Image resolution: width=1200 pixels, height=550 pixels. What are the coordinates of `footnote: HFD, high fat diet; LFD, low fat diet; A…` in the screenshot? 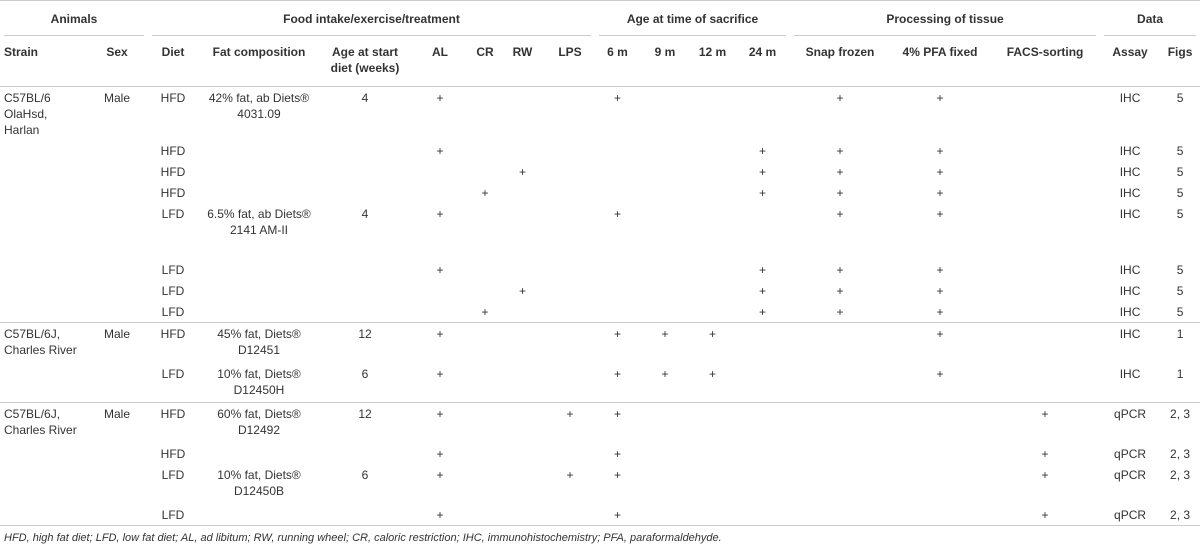 It's located at (363, 537).